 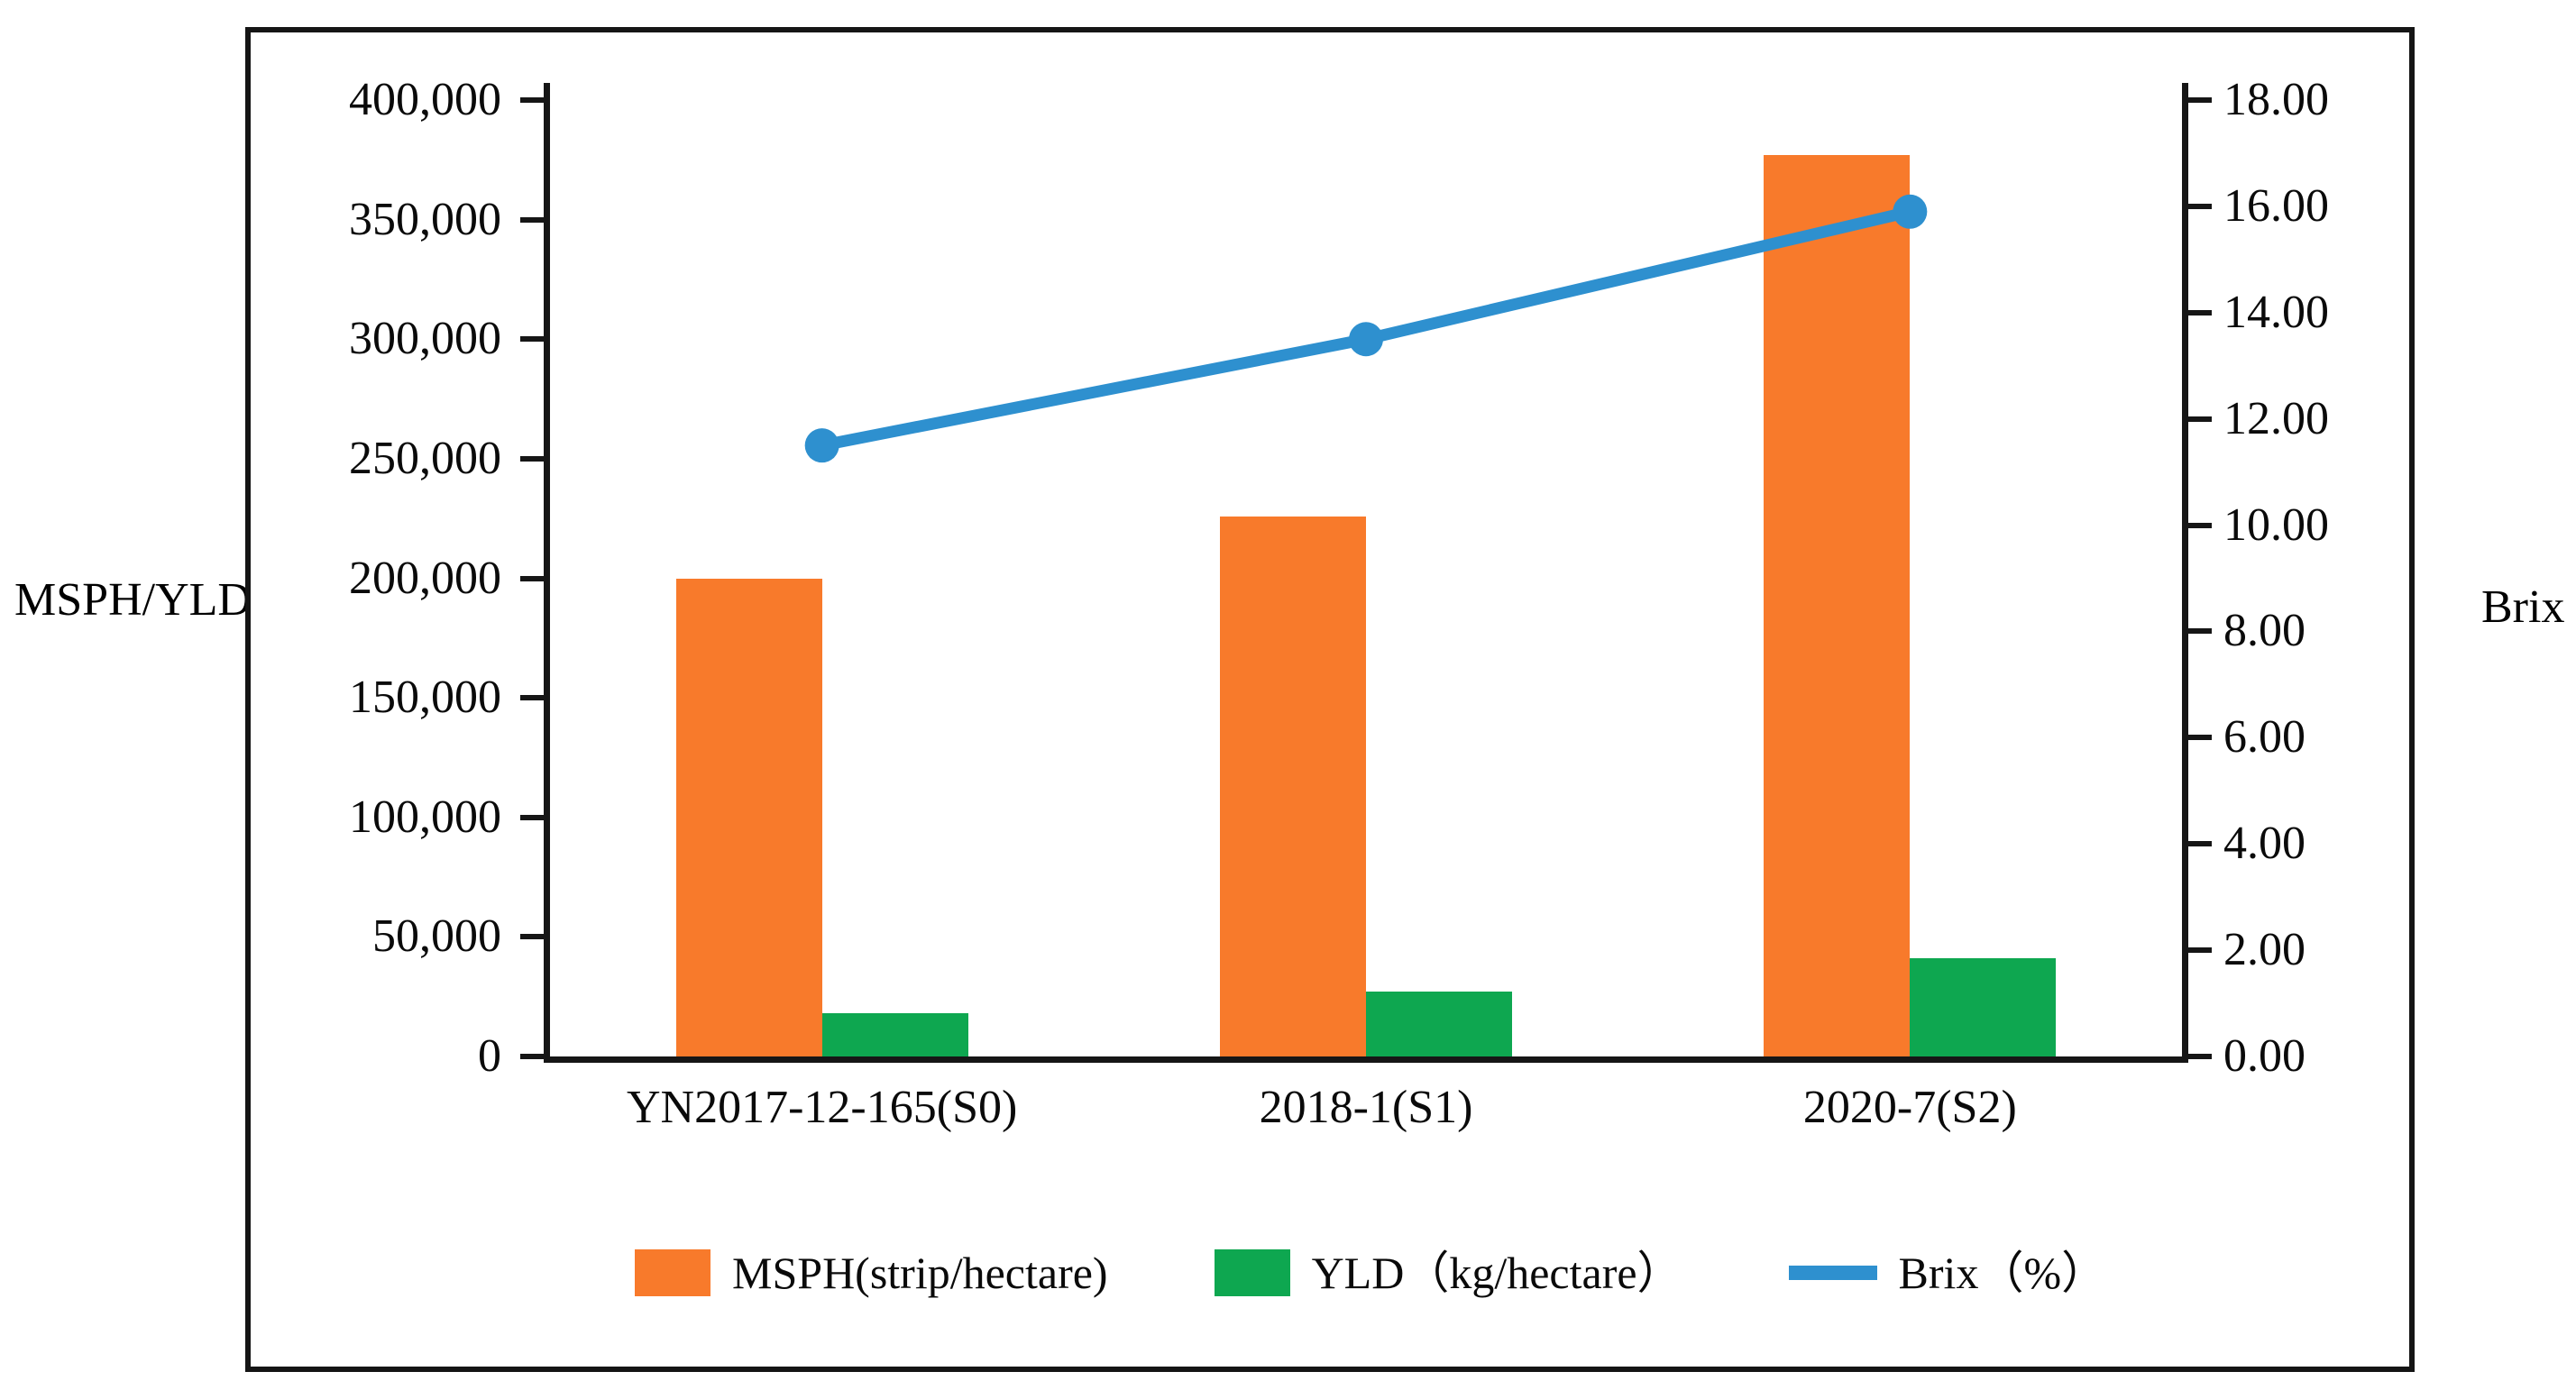 I want to click on left-axis-tick-label: 100,000, so click(x=425, y=817).